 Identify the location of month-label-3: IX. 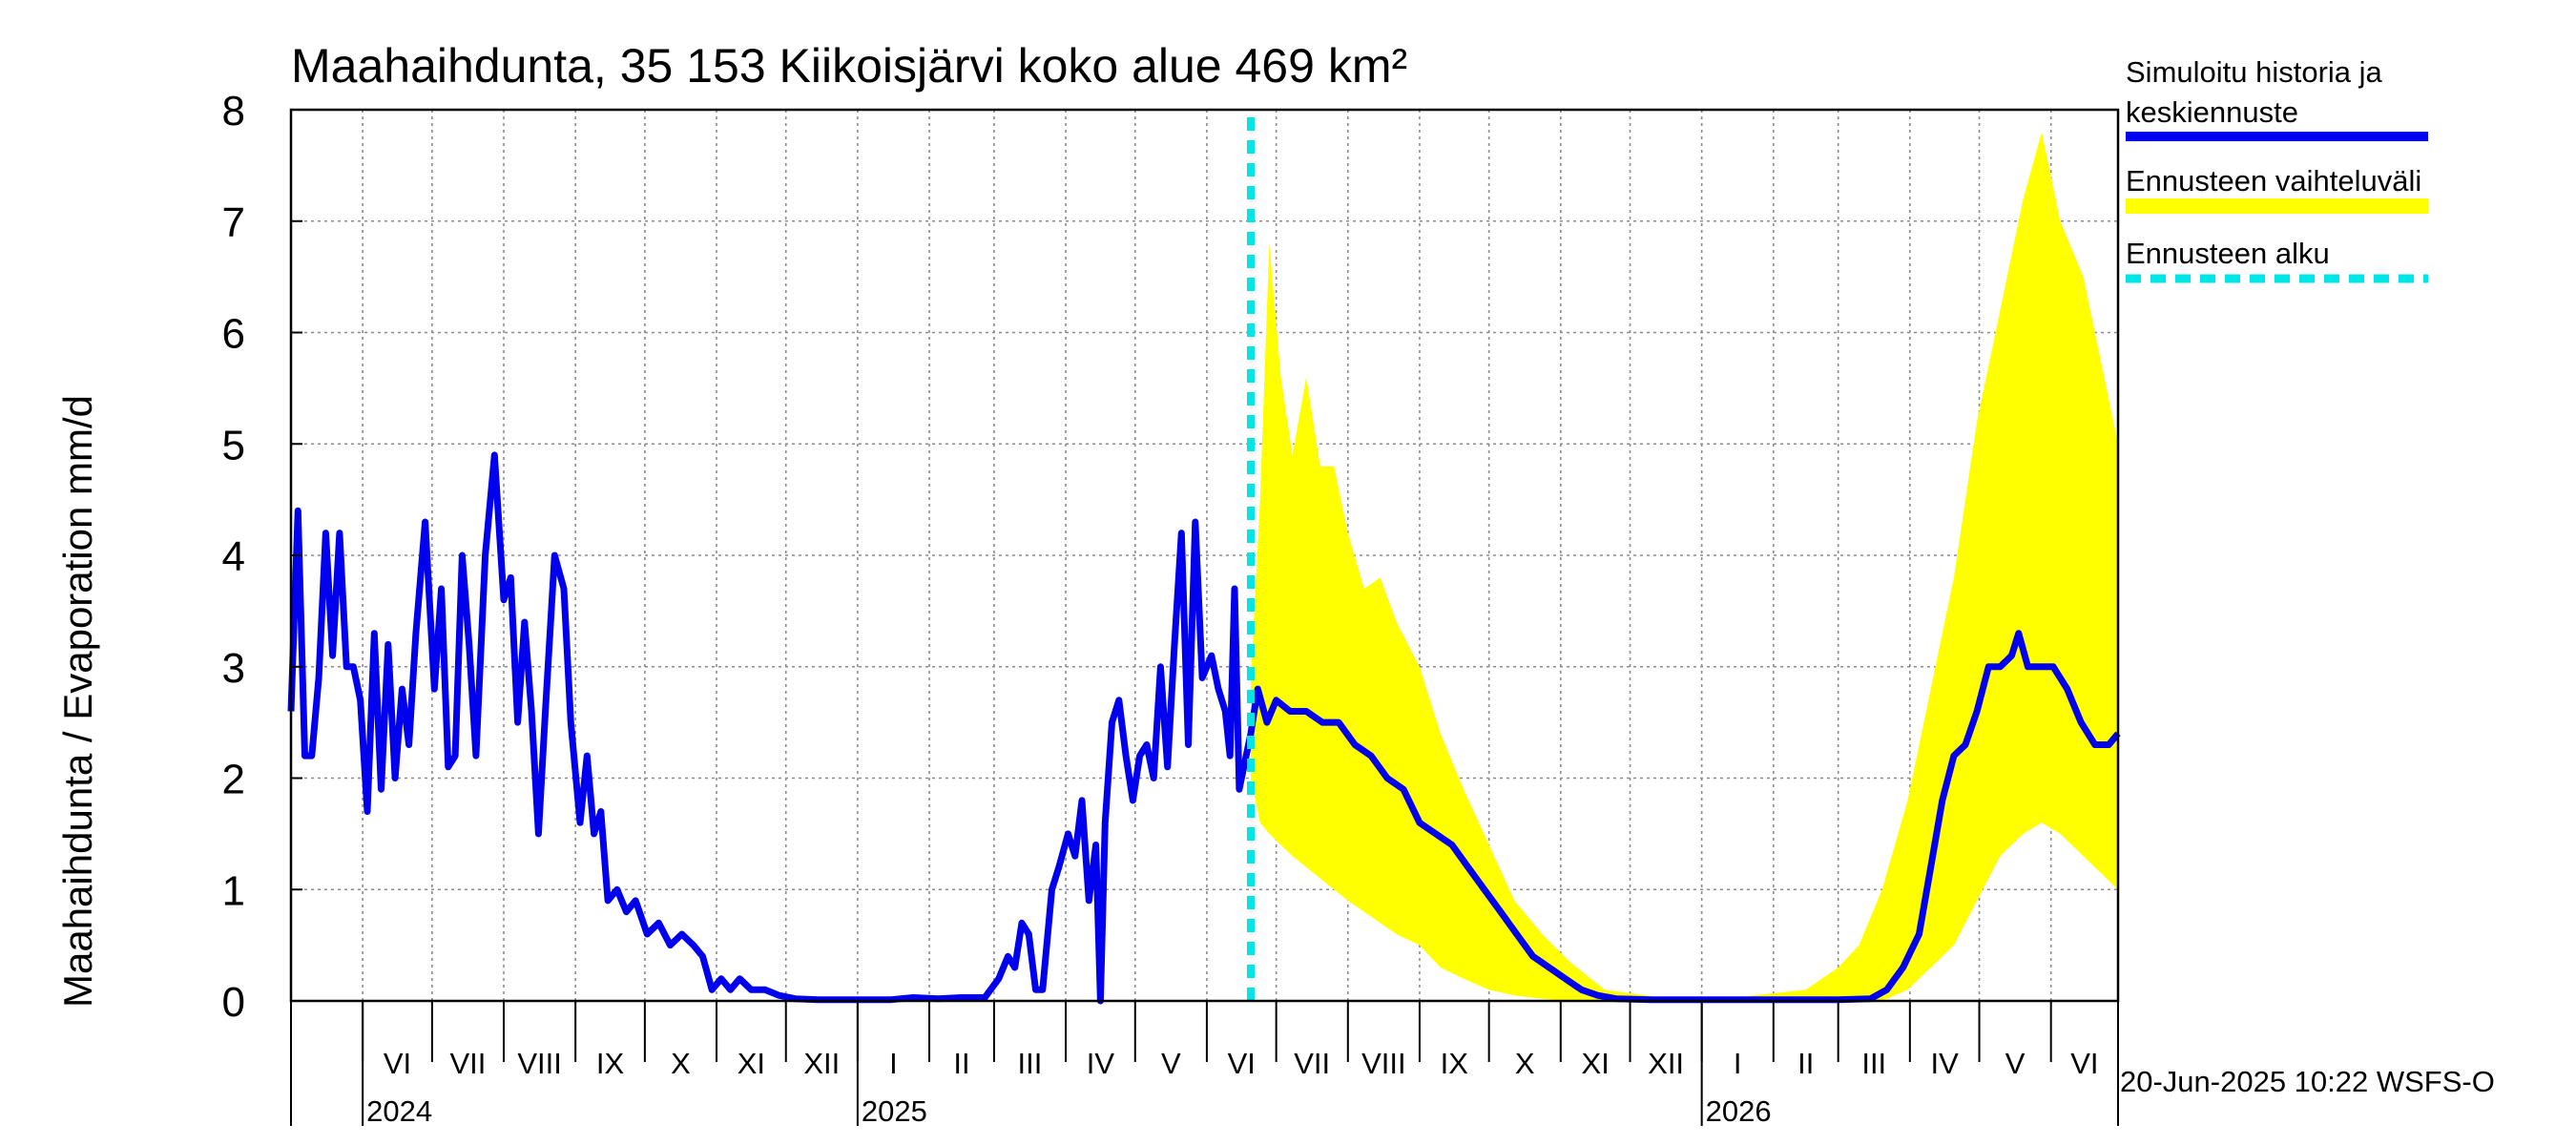
(610, 1064).